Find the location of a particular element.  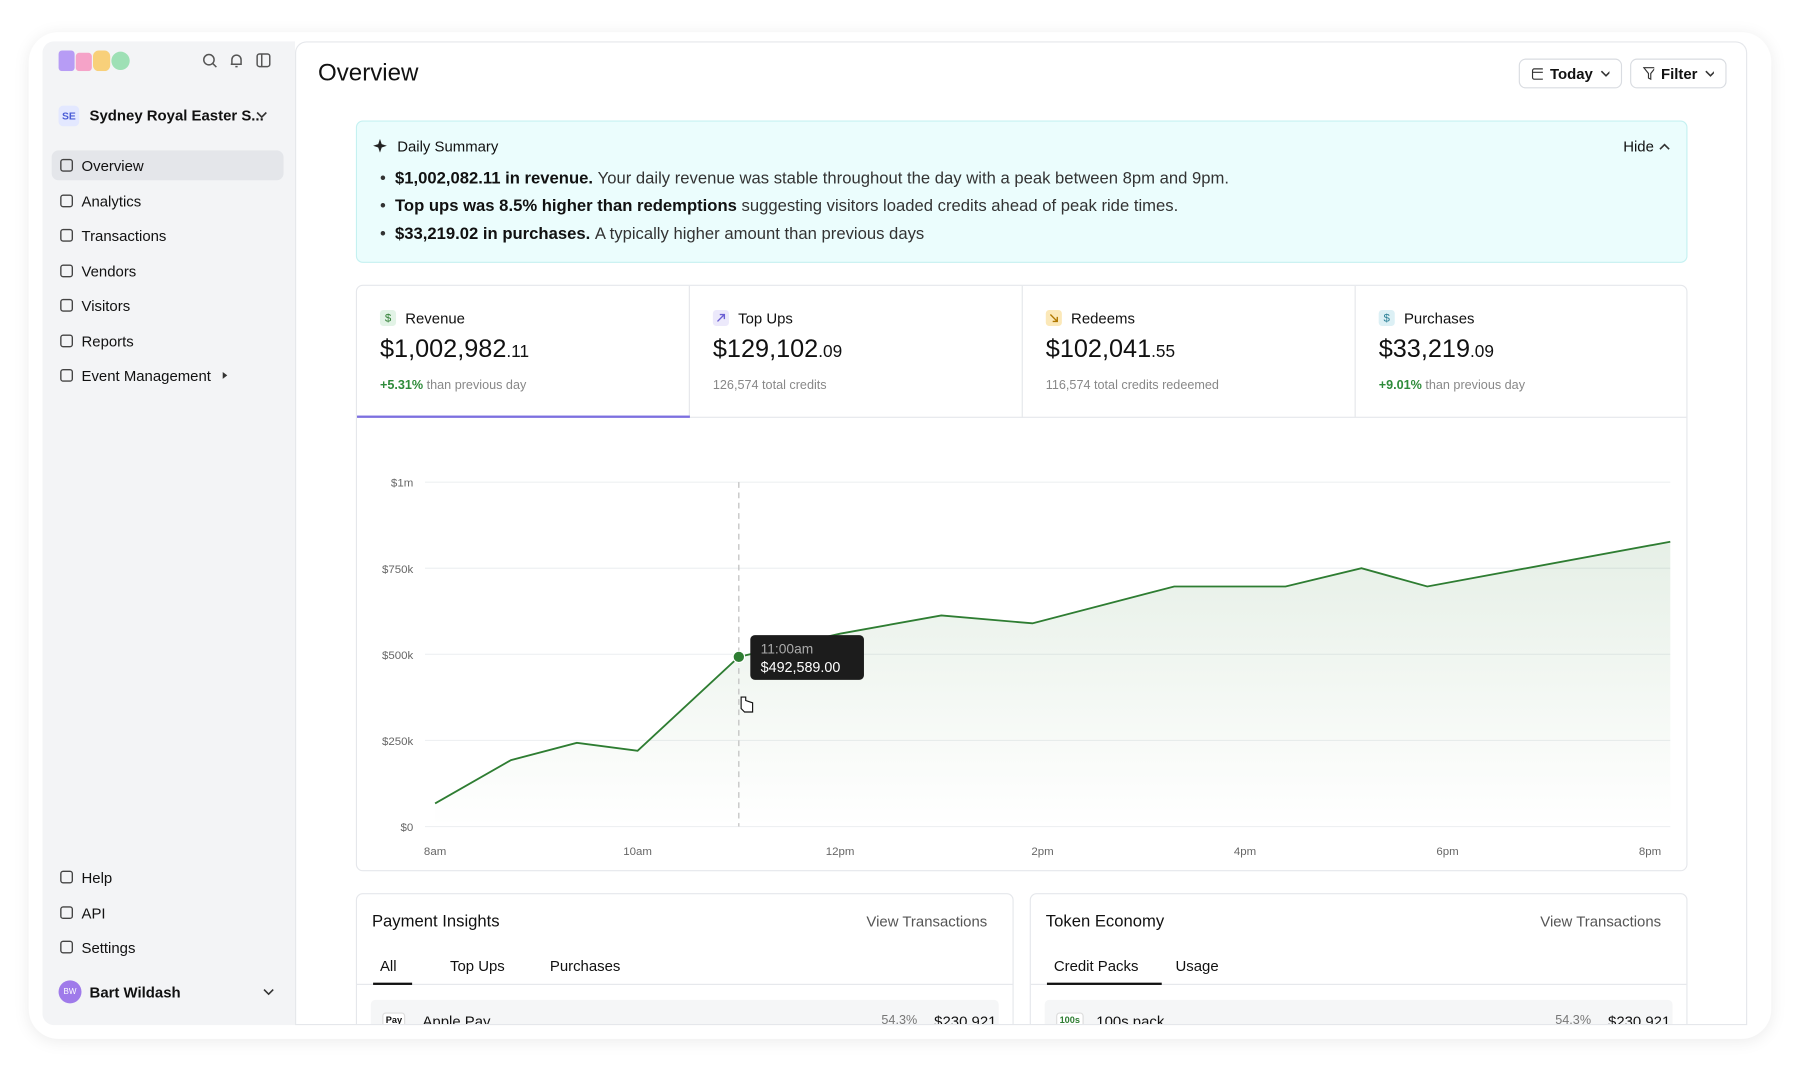

stat-label: Purchases is located at coordinates (1439, 318).